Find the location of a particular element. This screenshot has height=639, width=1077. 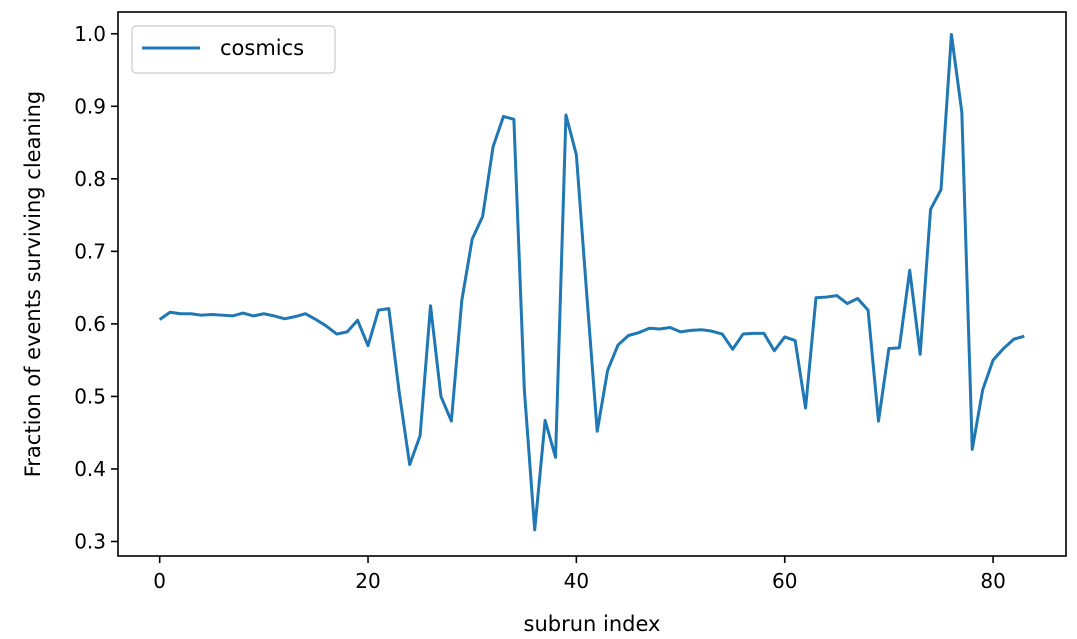

x-tick-label: 60 is located at coordinates (784, 581).